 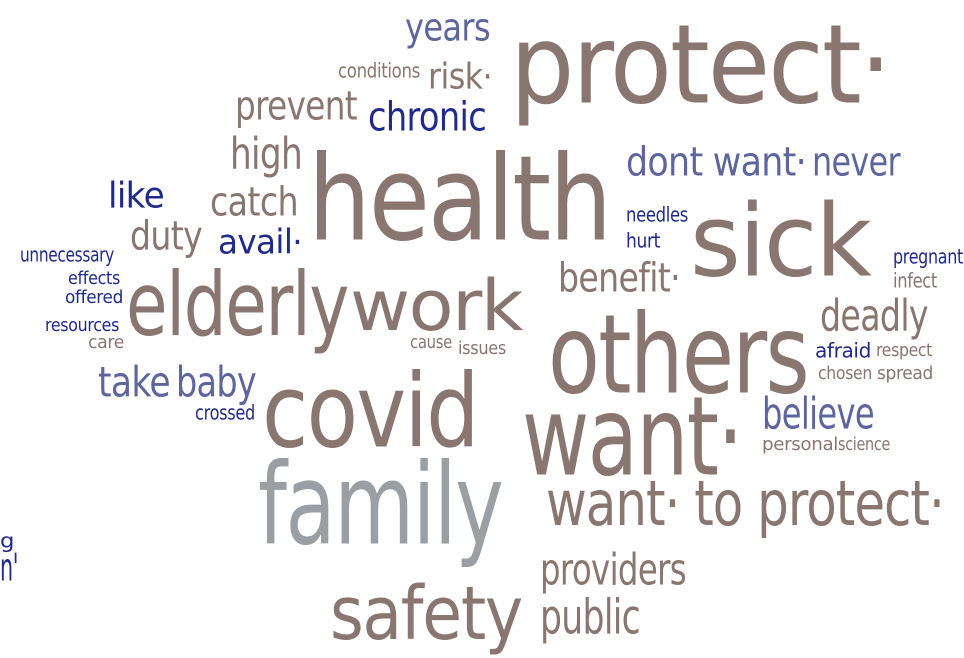 What do you see at coordinates (800, 444) in the screenshot?
I see `word-personal: personal` at bounding box center [800, 444].